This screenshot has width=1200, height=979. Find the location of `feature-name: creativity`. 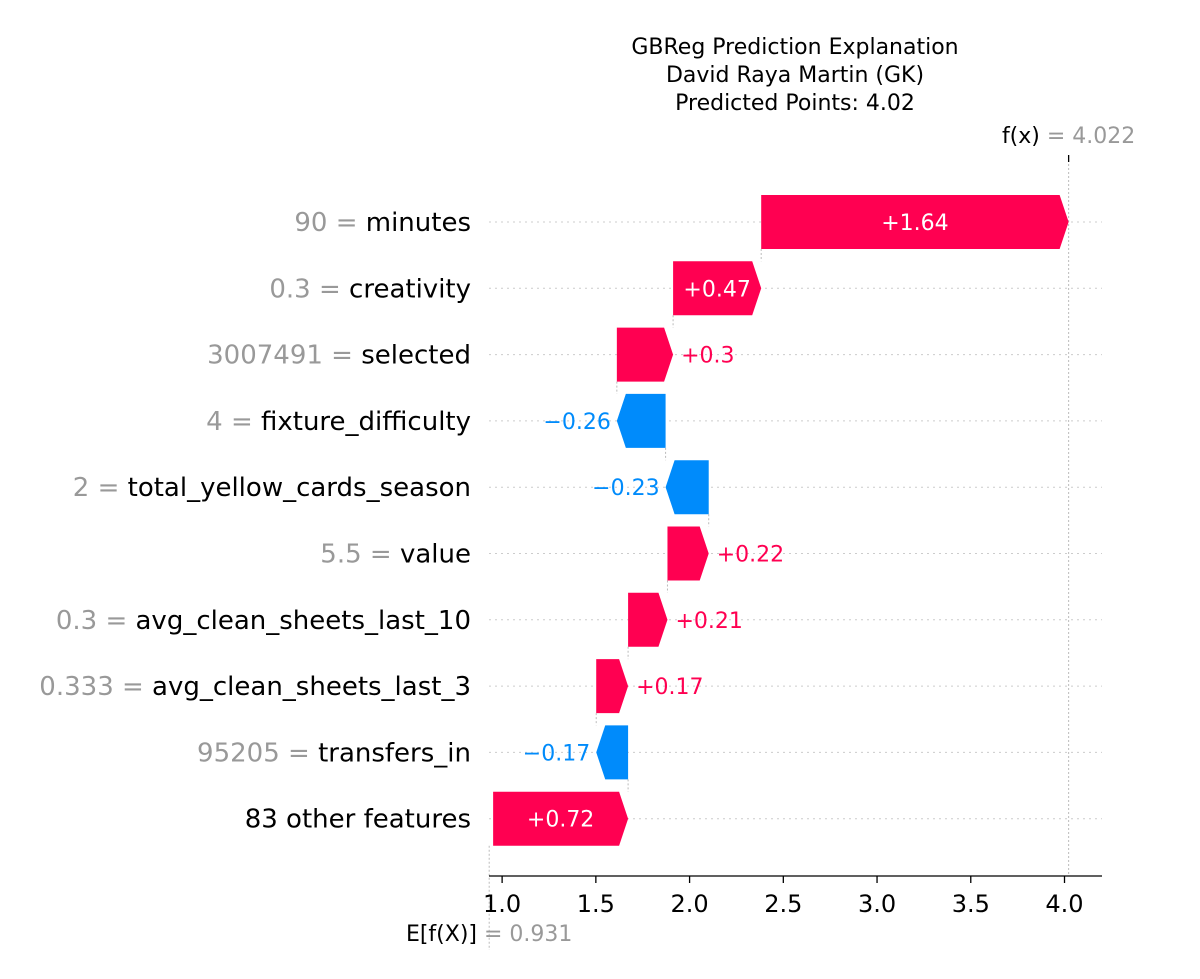

feature-name: creativity is located at coordinates (410, 289).